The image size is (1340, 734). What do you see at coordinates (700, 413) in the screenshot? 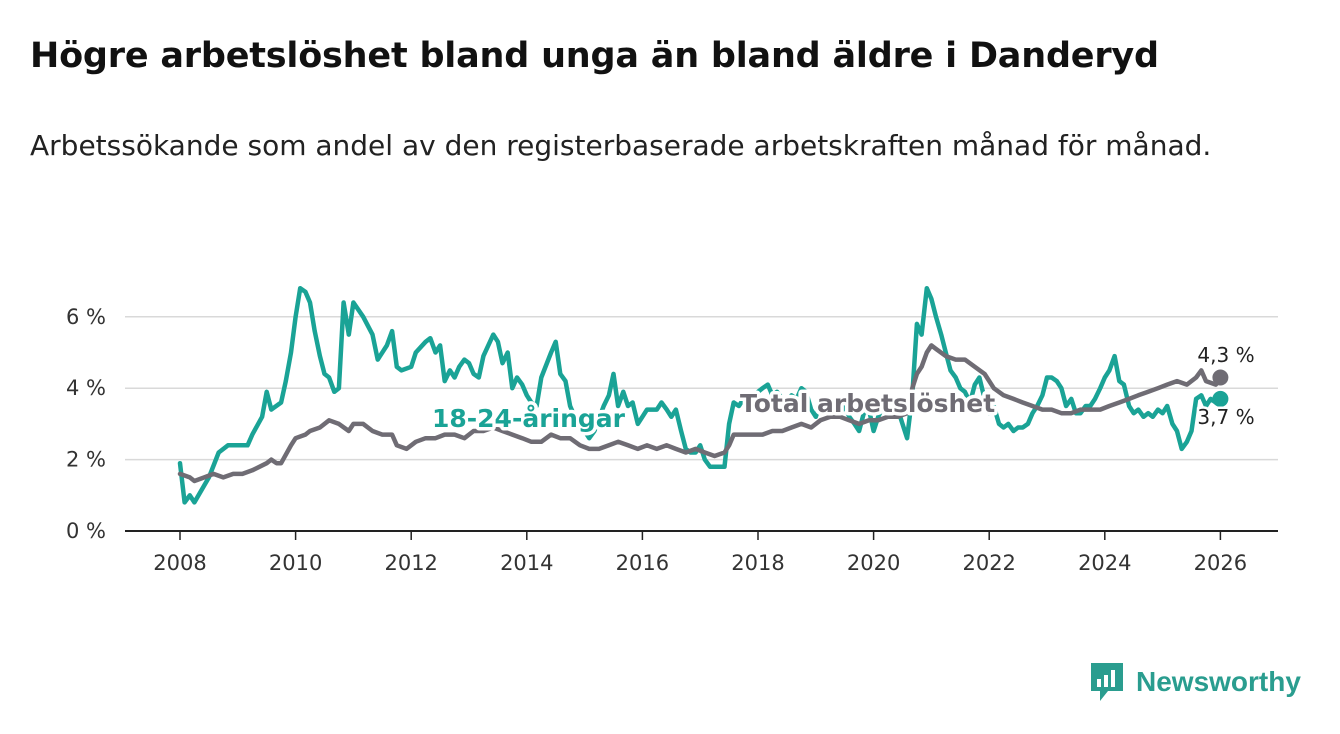
I see `series-line-total` at bounding box center [700, 413].